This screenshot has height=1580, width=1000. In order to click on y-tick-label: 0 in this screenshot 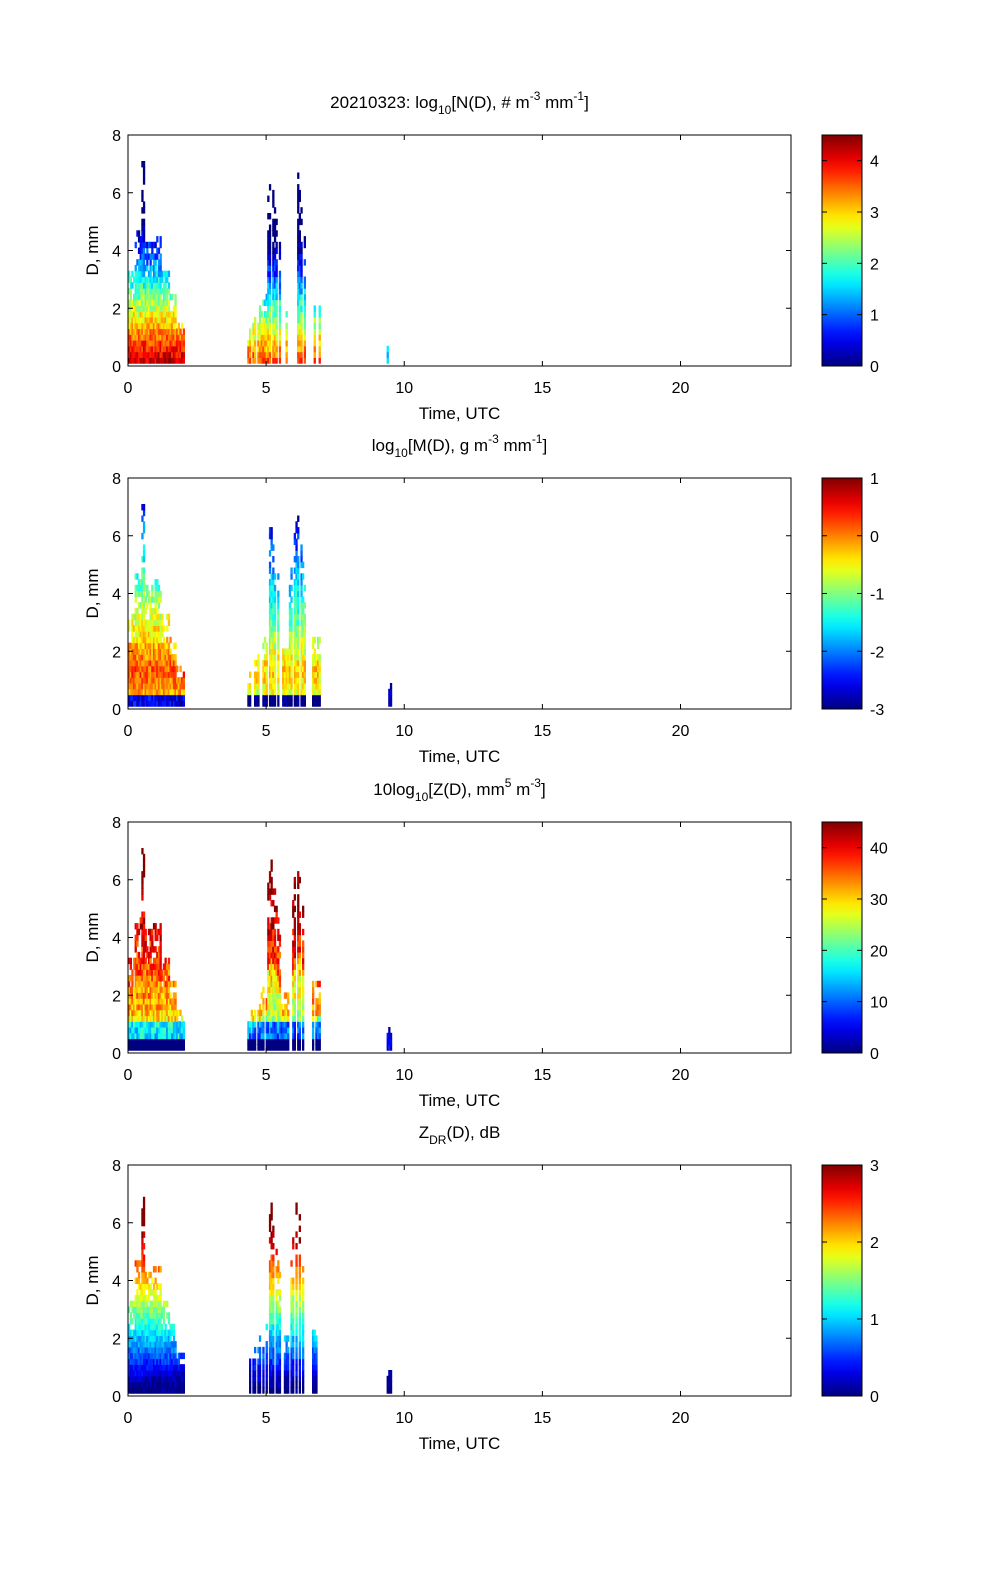, I will do `click(116, 1397)`.